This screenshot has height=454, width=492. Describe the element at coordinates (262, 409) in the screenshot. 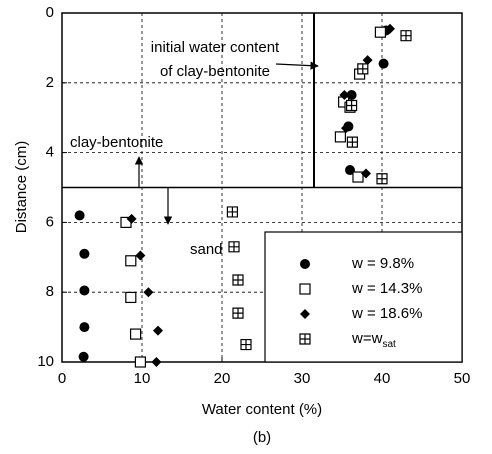

I see `x-axis-label: Water content (%)` at that location.